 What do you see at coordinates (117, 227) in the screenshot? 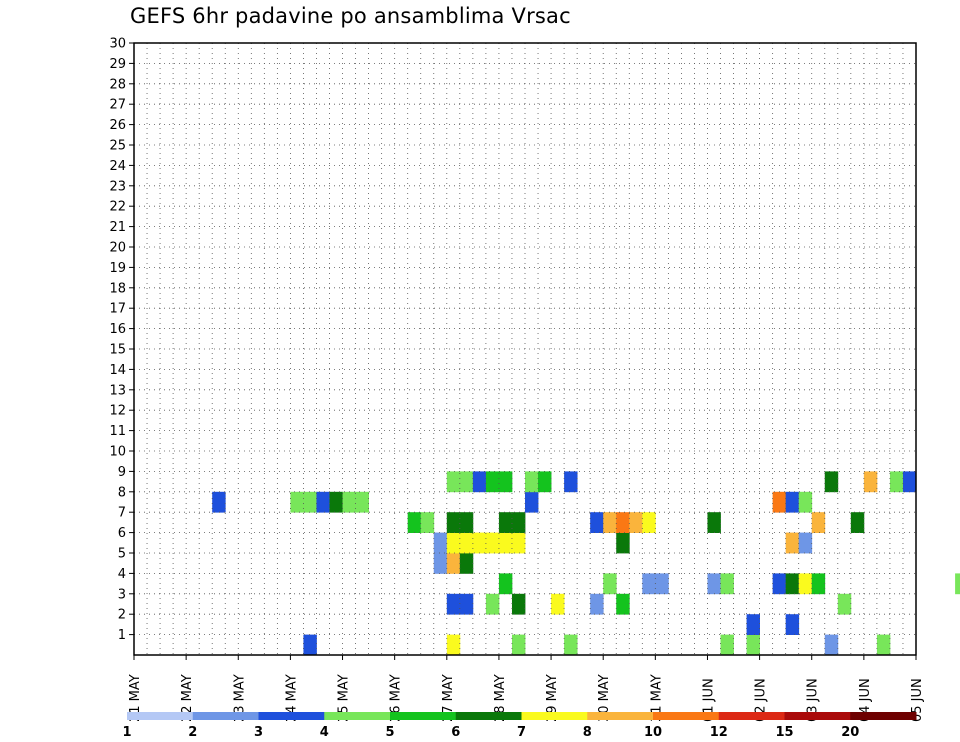
I see `y-tick-label: 21` at bounding box center [117, 227].